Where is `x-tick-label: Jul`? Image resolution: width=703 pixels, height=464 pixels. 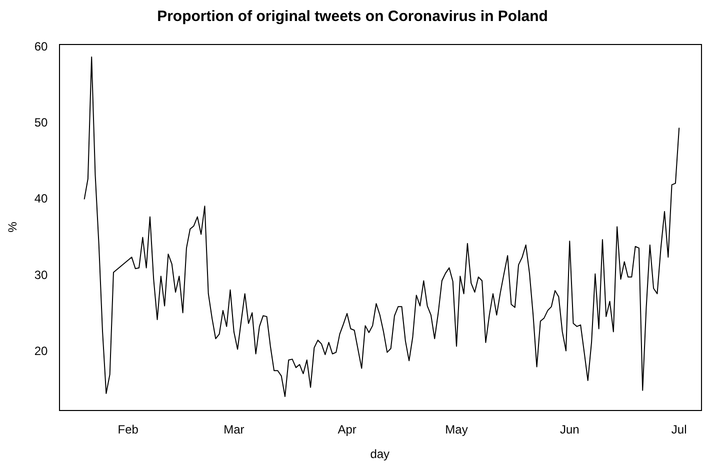
x-tick-label: Jul is located at coordinates (679, 429).